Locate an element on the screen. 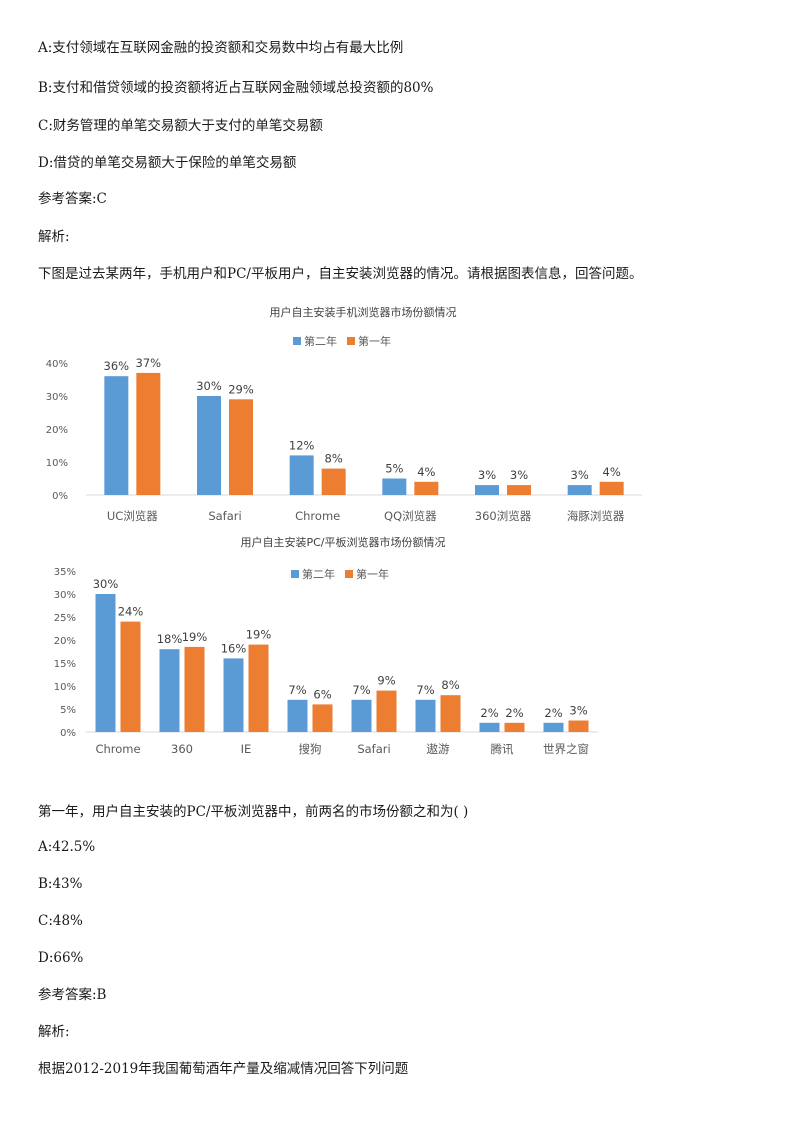 This screenshot has width=800, height=1132. q1-option-c: C:财务管理的单笔交易额大于支付的单笔交易额 is located at coordinates (180, 126).